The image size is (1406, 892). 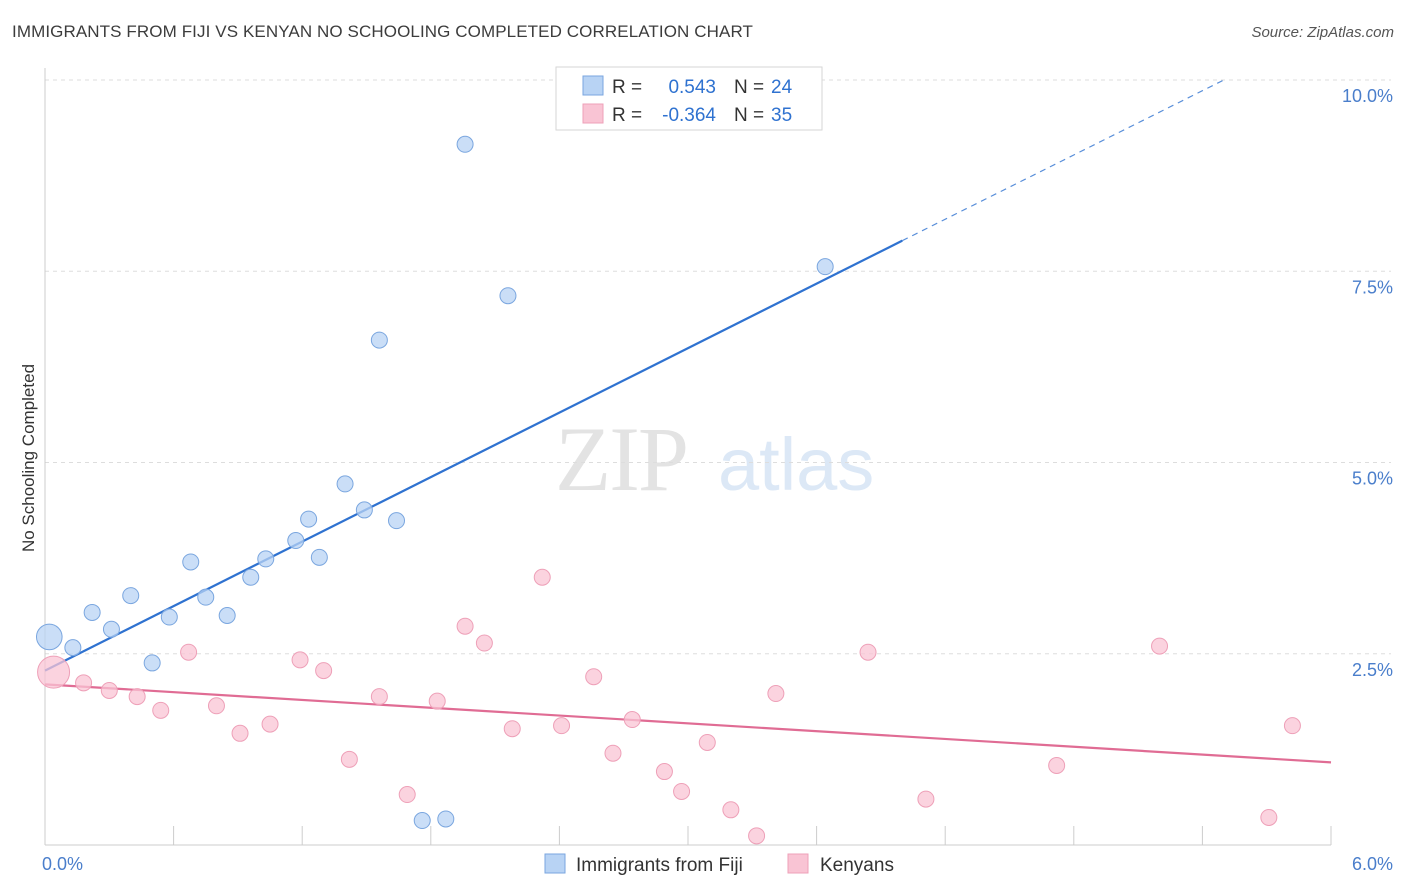 I want to click on legend-n-value-fiji: 24, so click(x=782, y=87).